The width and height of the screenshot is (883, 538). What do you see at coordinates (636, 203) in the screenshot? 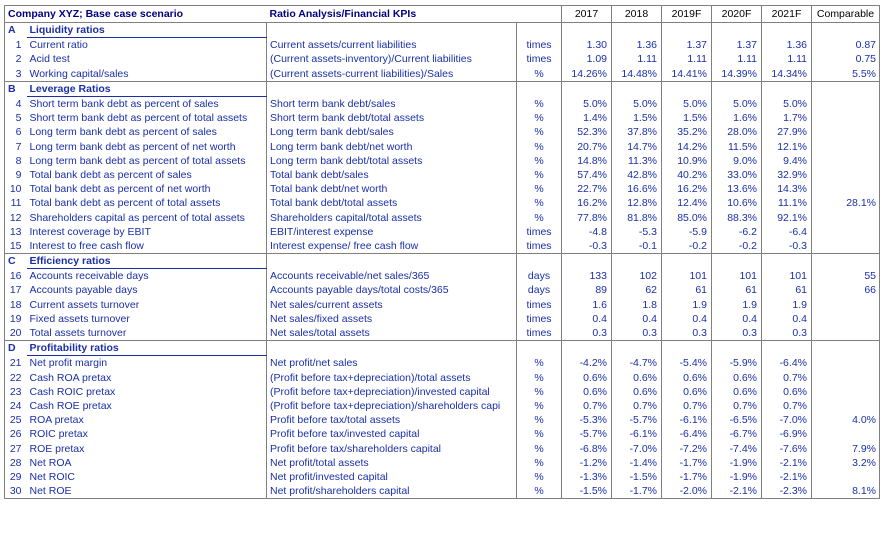
I see `ratio-value: 12.8%` at bounding box center [636, 203].